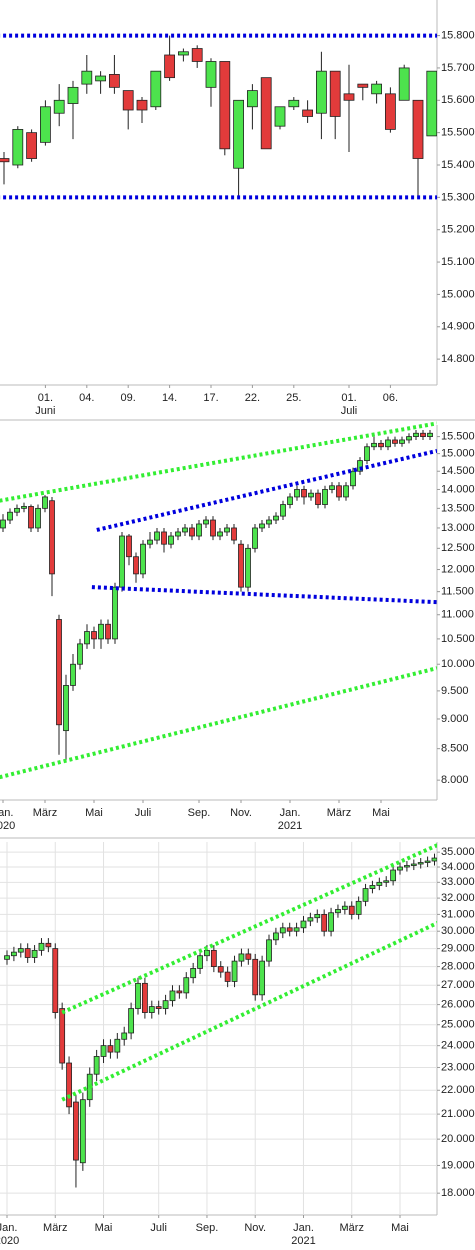 The width and height of the screenshot is (475, 1250). Describe the element at coordinates (458, 35) in the screenshot. I see `y-tick-label: 15.800` at that location.